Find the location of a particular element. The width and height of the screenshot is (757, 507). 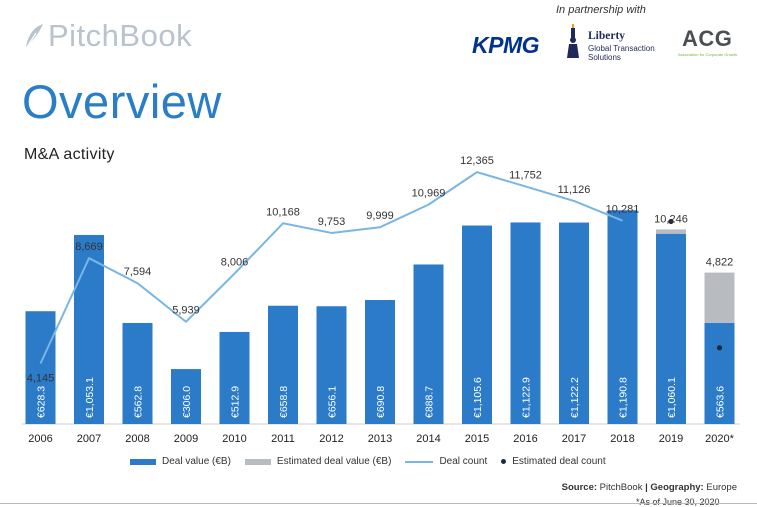

legend-estimated-value: Estimated deal value (€B) is located at coordinates (318, 461).